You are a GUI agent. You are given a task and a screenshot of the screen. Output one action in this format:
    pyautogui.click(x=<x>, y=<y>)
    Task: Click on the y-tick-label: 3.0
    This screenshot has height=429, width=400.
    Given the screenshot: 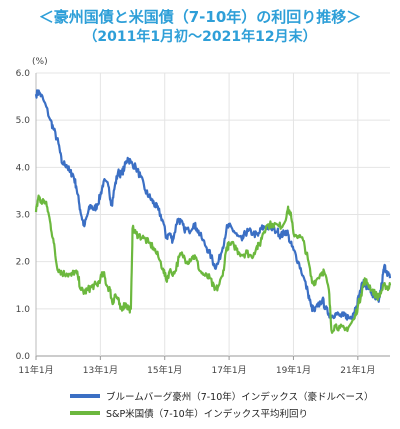 What is the action you would take?
    pyautogui.click(x=23, y=216)
    